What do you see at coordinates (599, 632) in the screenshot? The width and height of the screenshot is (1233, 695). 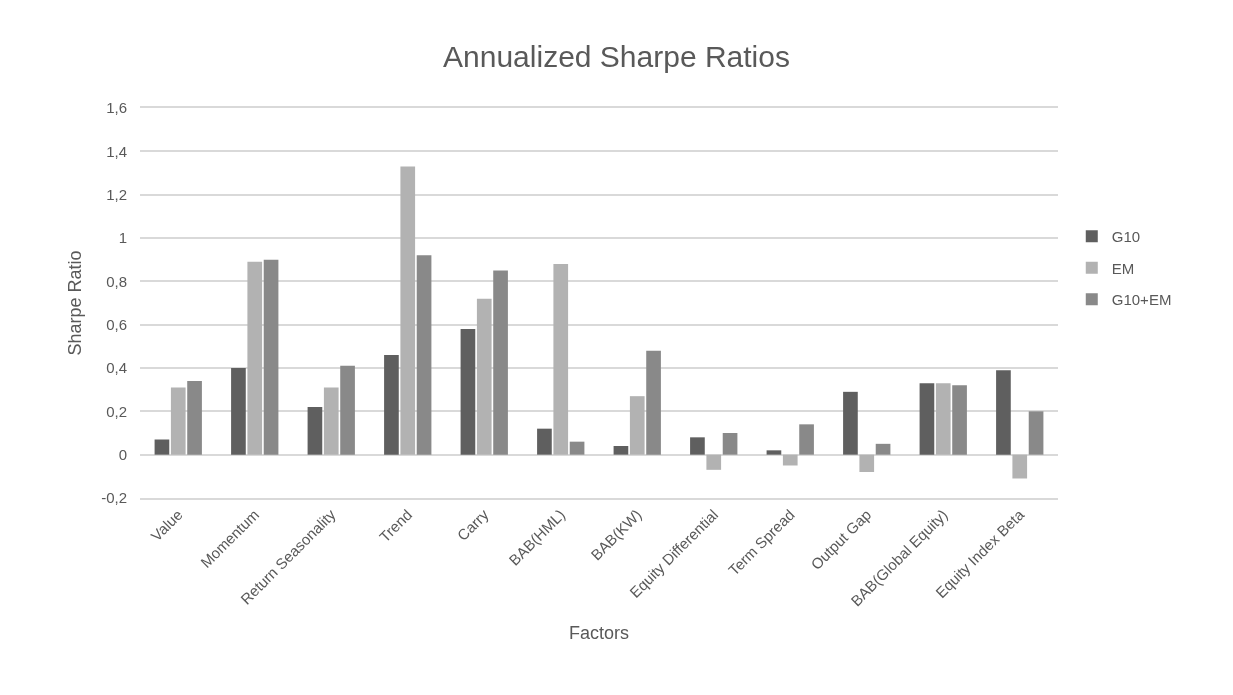 I see `x-axis-title: Factors` at bounding box center [599, 632].